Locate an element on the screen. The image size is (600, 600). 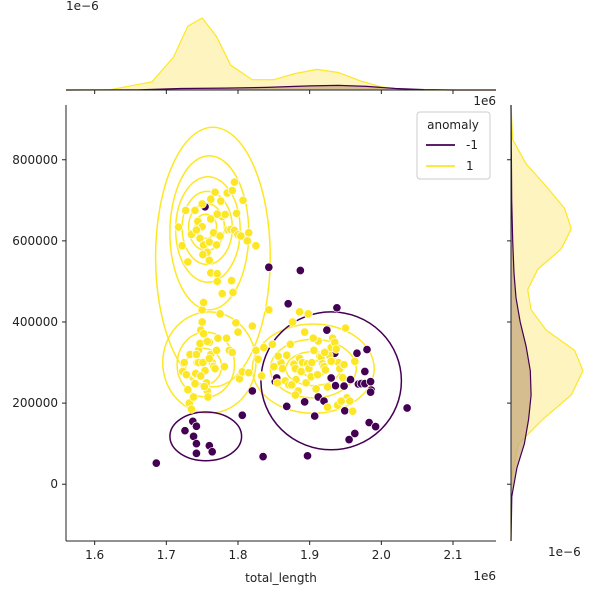
y-tick-label: 200000 is located at coordinates (35, 403).